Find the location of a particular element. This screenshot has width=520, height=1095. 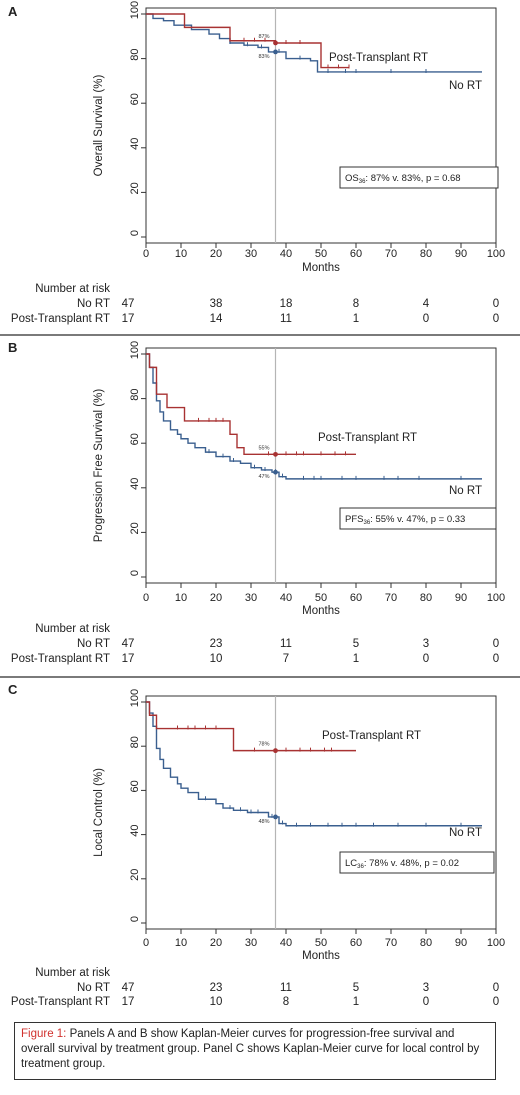

estimate-label: 78% is located at coordinates (263, 745).